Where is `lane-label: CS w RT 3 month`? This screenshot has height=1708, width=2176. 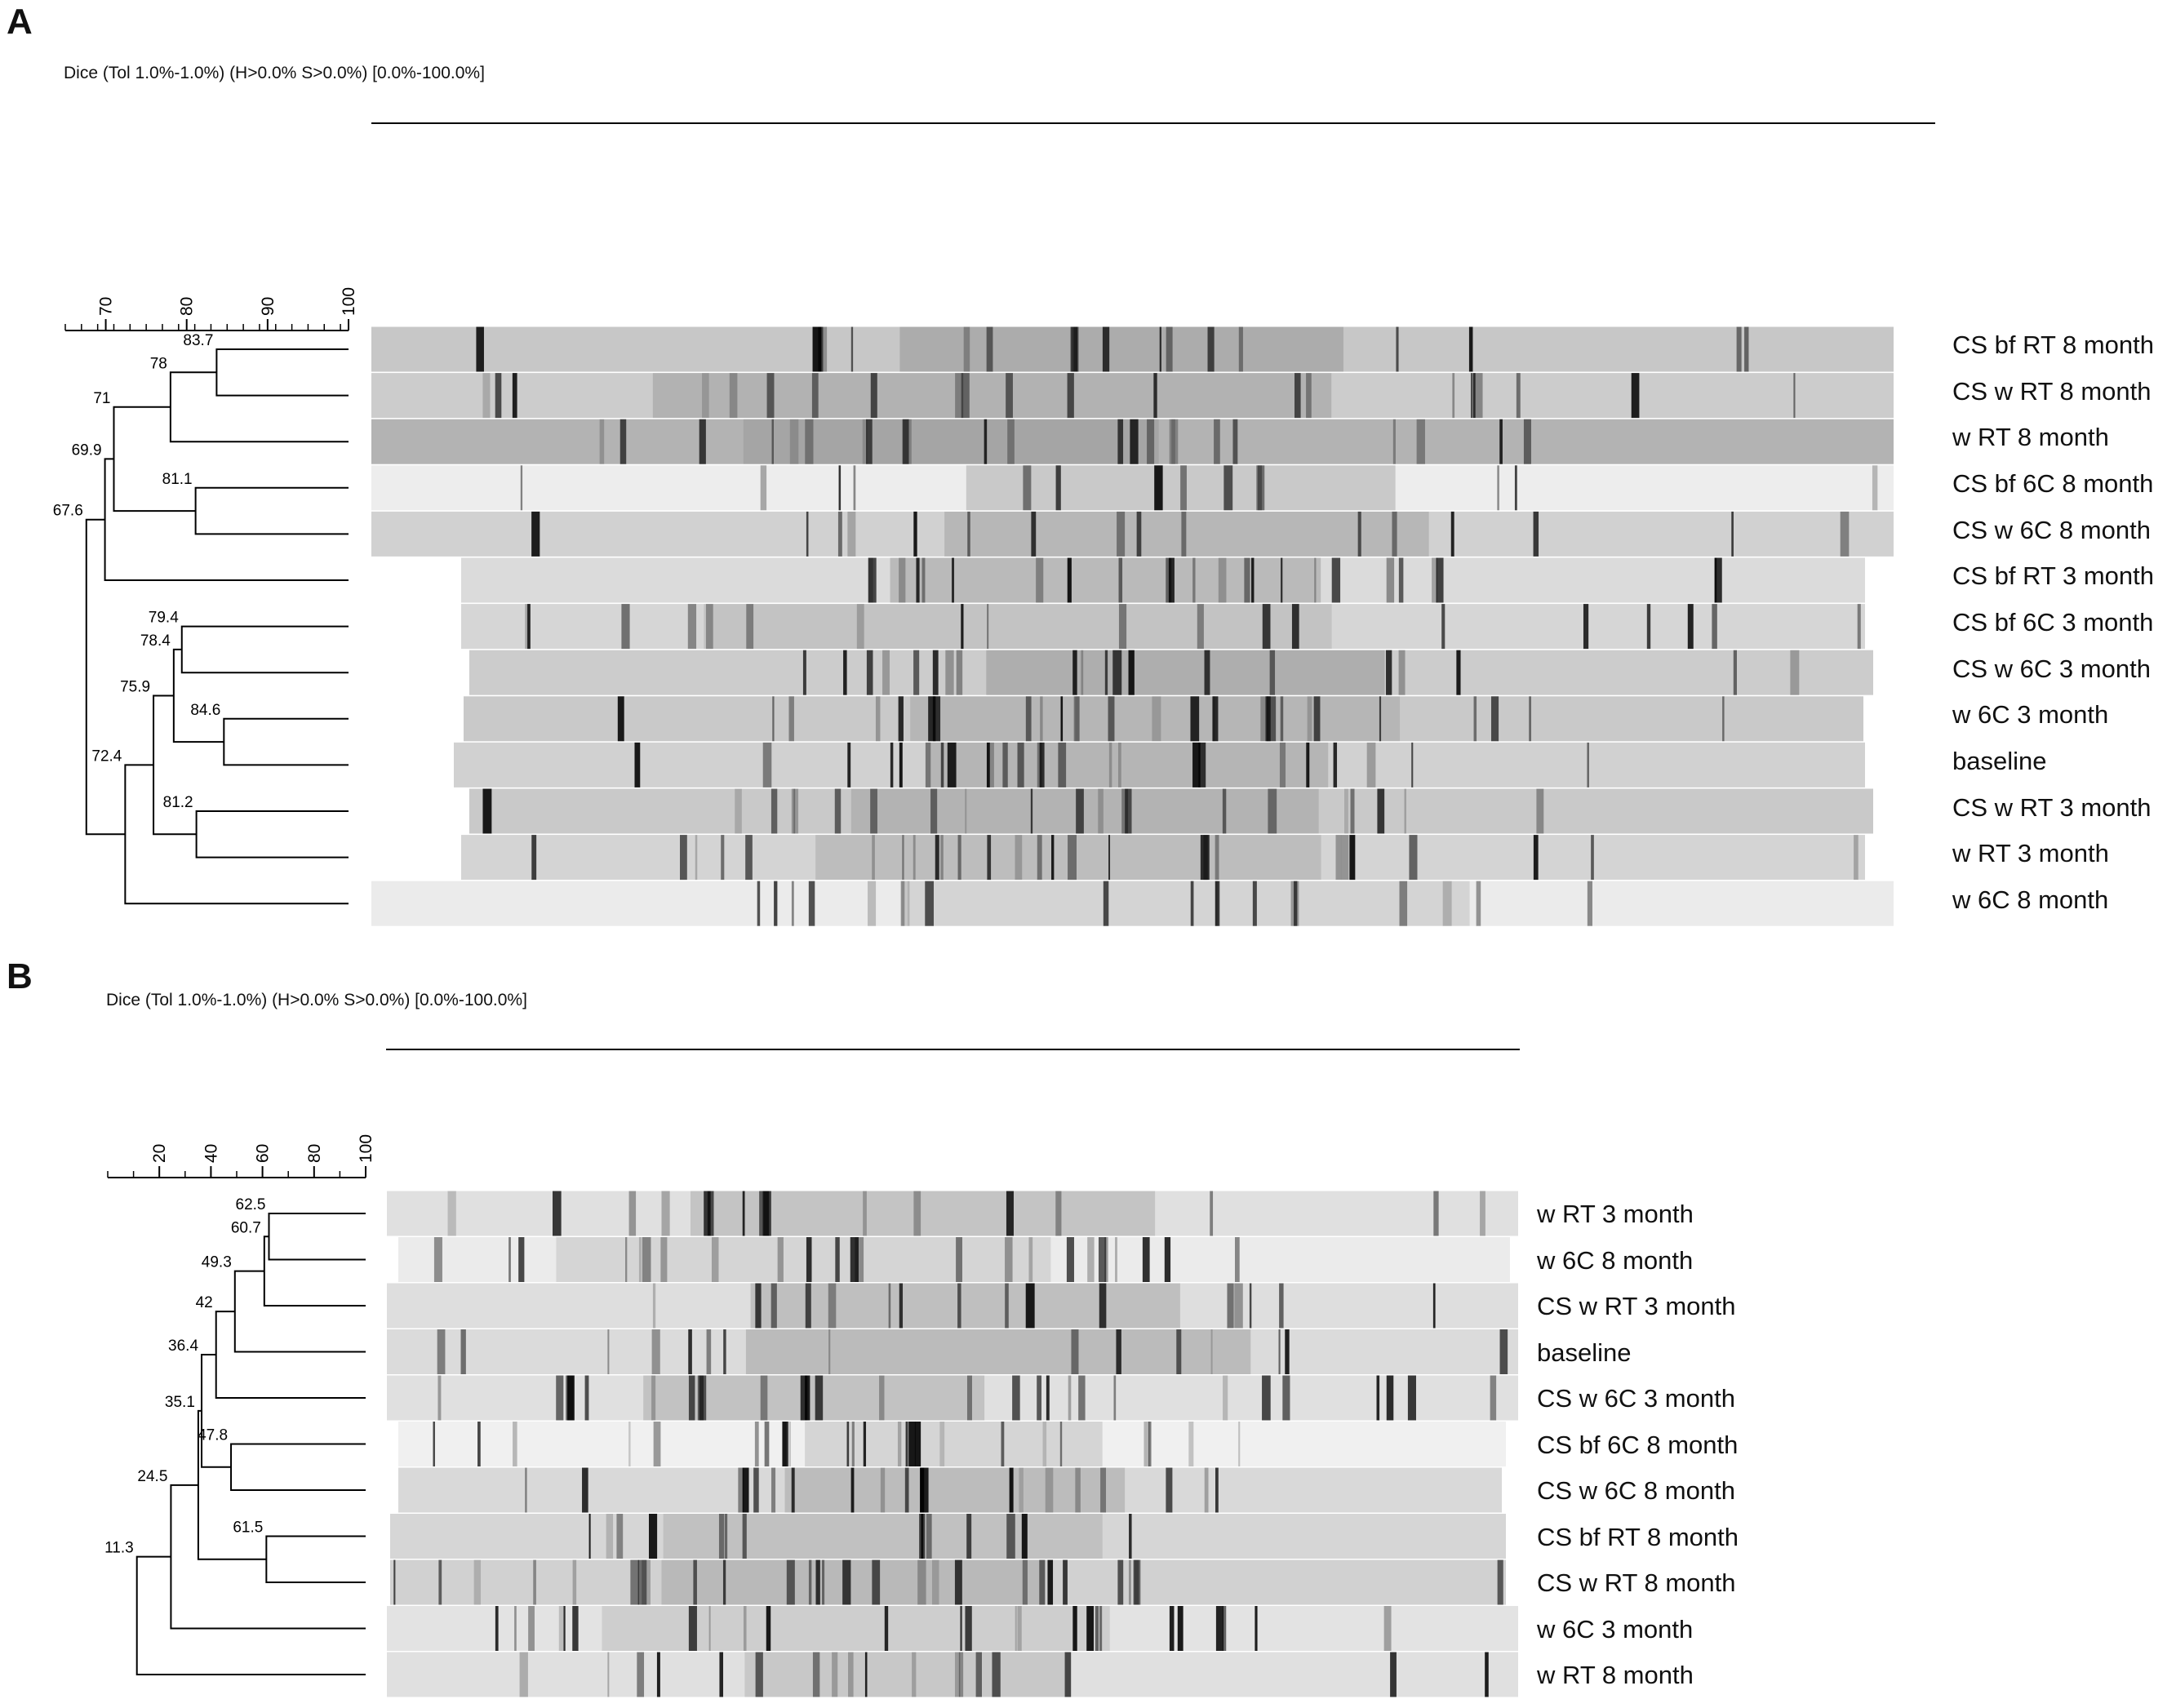
lane-label: CS w RT 3 month is located at coordinates (1636, 1306).